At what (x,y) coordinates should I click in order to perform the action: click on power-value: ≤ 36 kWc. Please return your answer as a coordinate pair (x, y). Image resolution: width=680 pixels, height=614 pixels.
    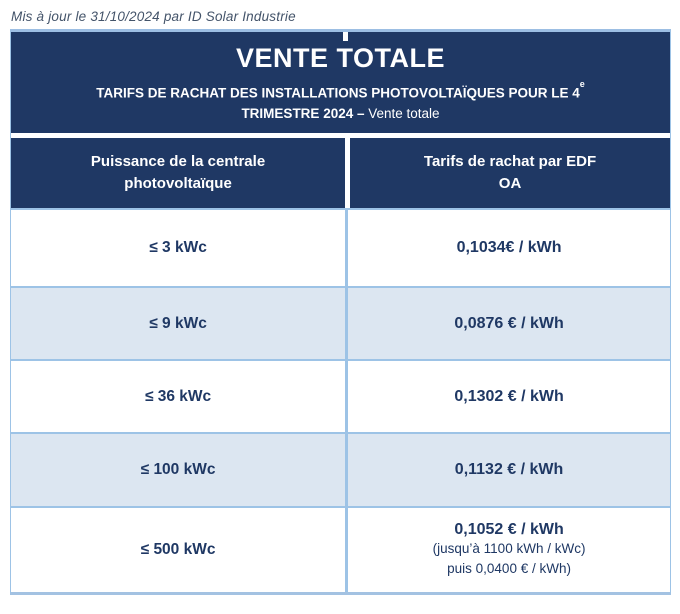
    Looking at the image, I should click on (178, 396).